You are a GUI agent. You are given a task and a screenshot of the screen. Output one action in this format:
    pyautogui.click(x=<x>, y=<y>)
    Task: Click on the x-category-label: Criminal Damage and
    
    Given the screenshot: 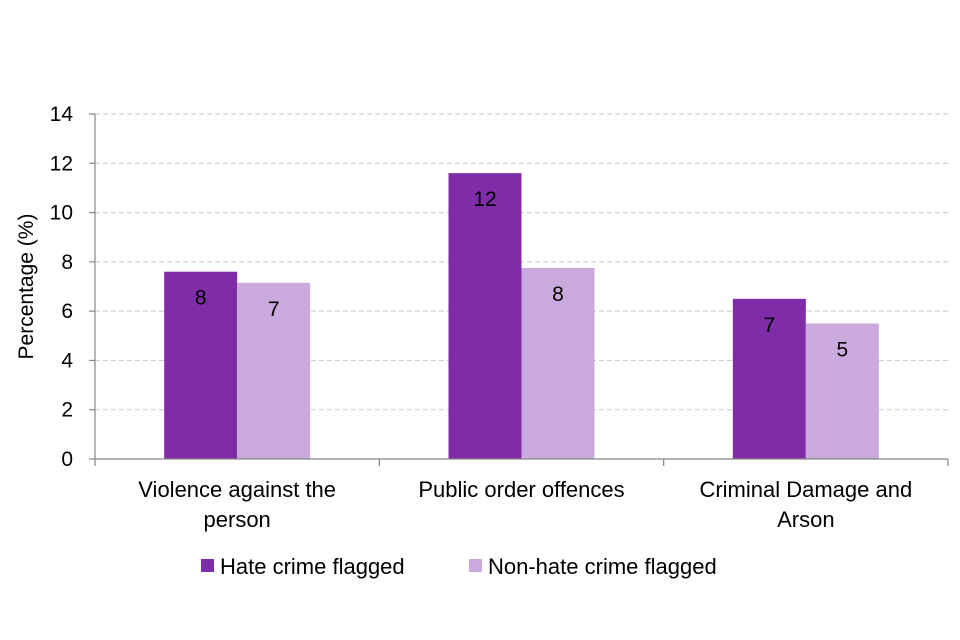 What is the action you would take?
    pyautogui.click(x=805, y=489)
    